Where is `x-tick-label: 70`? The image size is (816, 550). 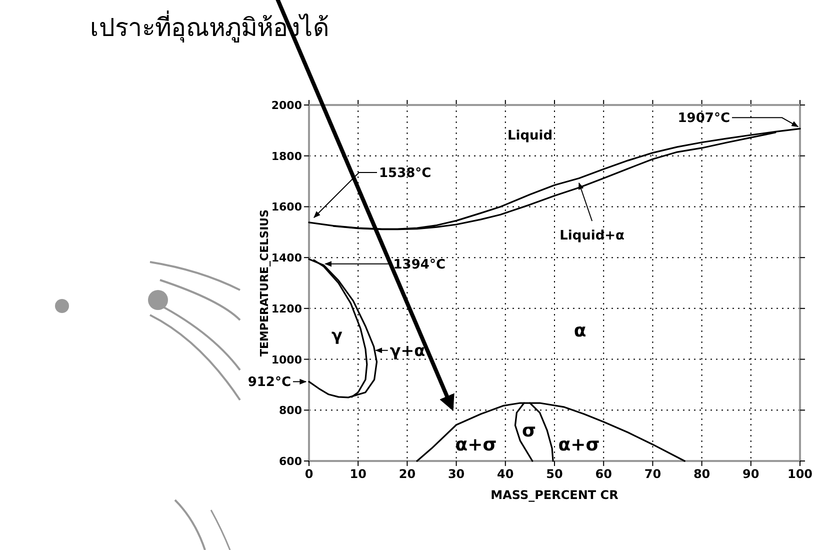 x-tick-label: 70 is located at coordinates (653, 474).